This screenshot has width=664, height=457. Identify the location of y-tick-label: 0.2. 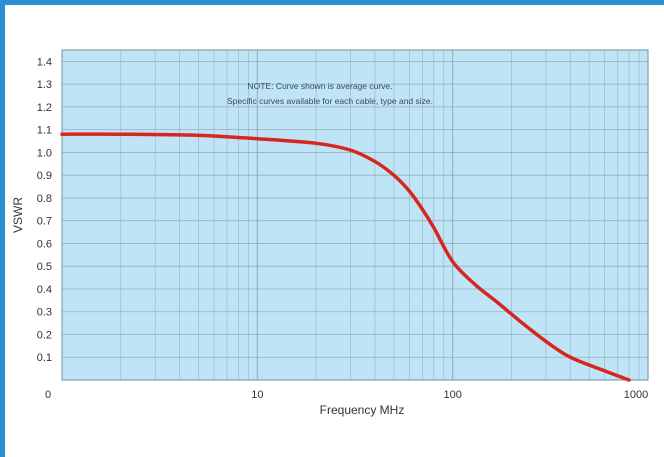
(44, 335).